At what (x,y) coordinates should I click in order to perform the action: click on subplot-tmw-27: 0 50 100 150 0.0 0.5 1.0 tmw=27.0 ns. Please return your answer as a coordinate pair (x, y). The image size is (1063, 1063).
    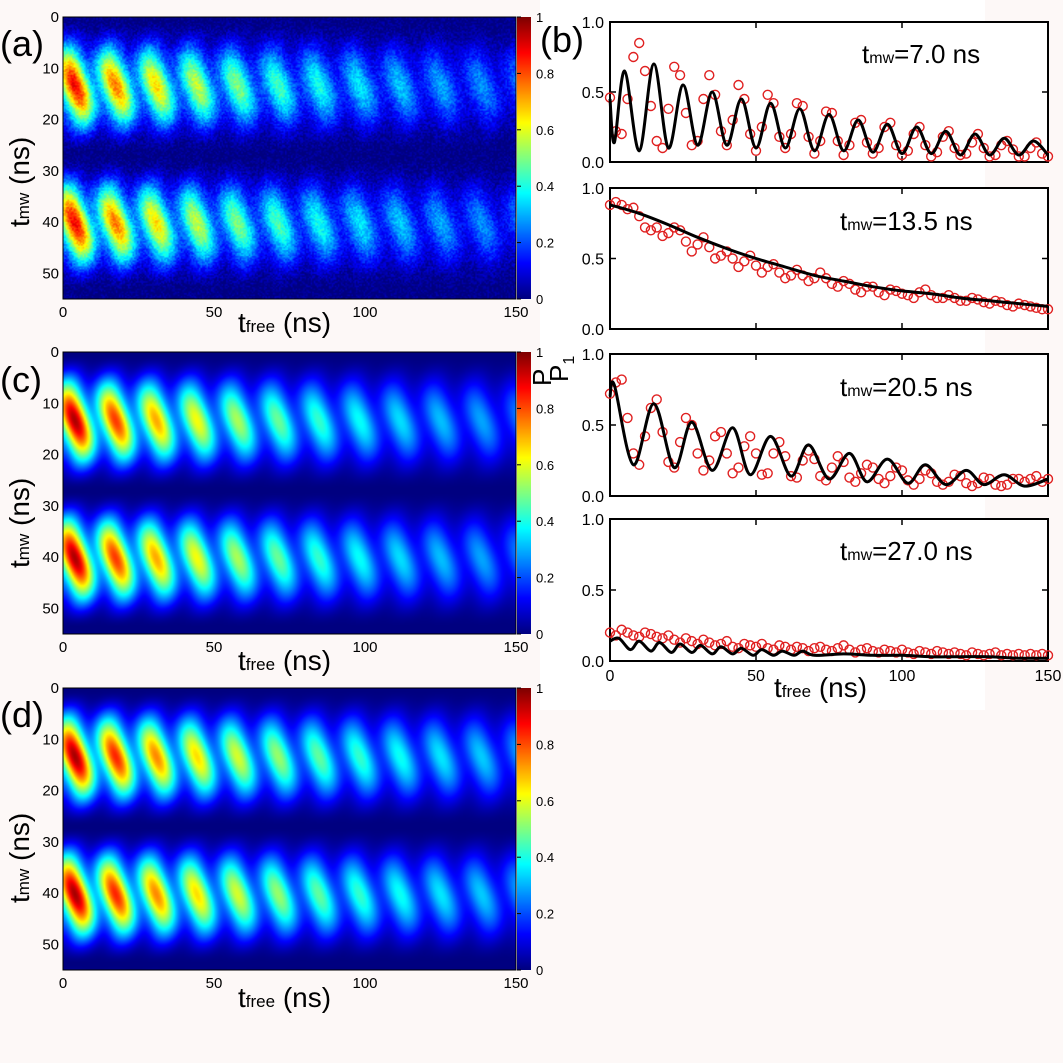
    Looking at the image, I should click on (822, 598).